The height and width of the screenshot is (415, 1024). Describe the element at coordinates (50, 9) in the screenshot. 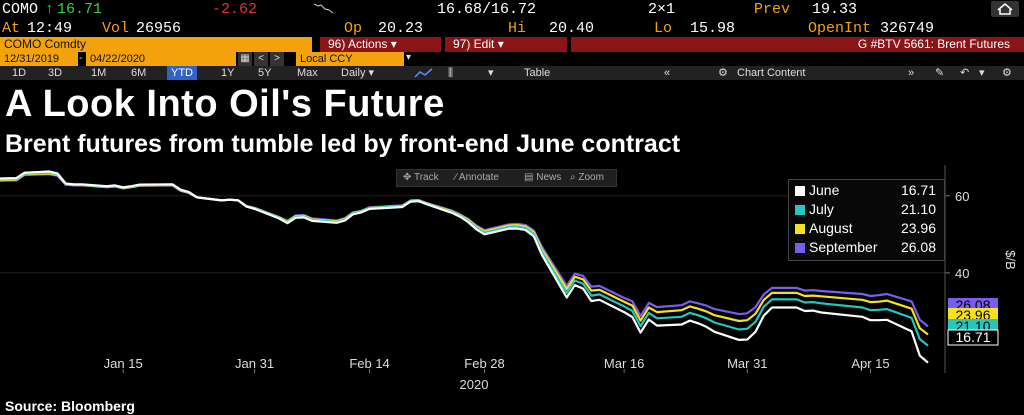

I see `up-arrow-icon: ↑` at that location.